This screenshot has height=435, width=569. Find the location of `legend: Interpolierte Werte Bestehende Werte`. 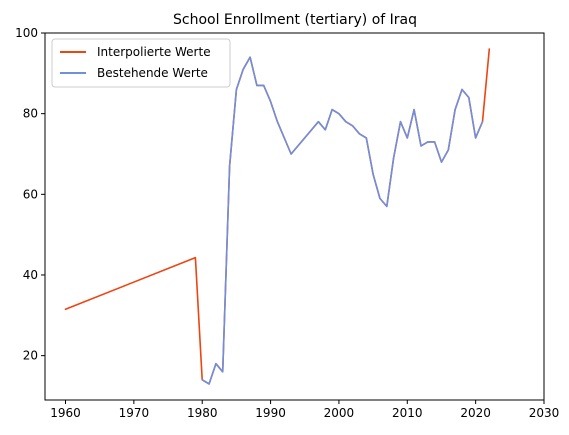

legend: Interpolierte Werte Bestehende Werte is located at coordinates (141, 63).